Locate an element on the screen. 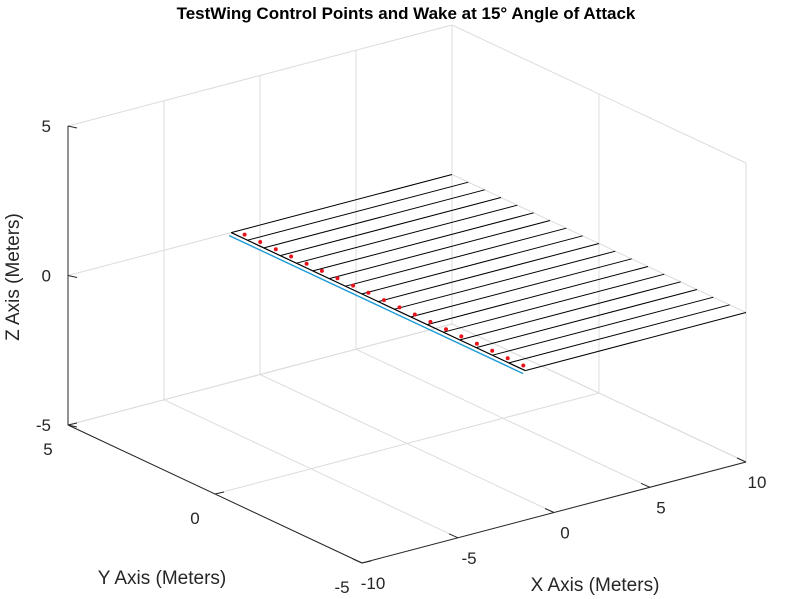 The image size is (787, 599). z-tick-label: 0 is located at coordinates (46, 276).